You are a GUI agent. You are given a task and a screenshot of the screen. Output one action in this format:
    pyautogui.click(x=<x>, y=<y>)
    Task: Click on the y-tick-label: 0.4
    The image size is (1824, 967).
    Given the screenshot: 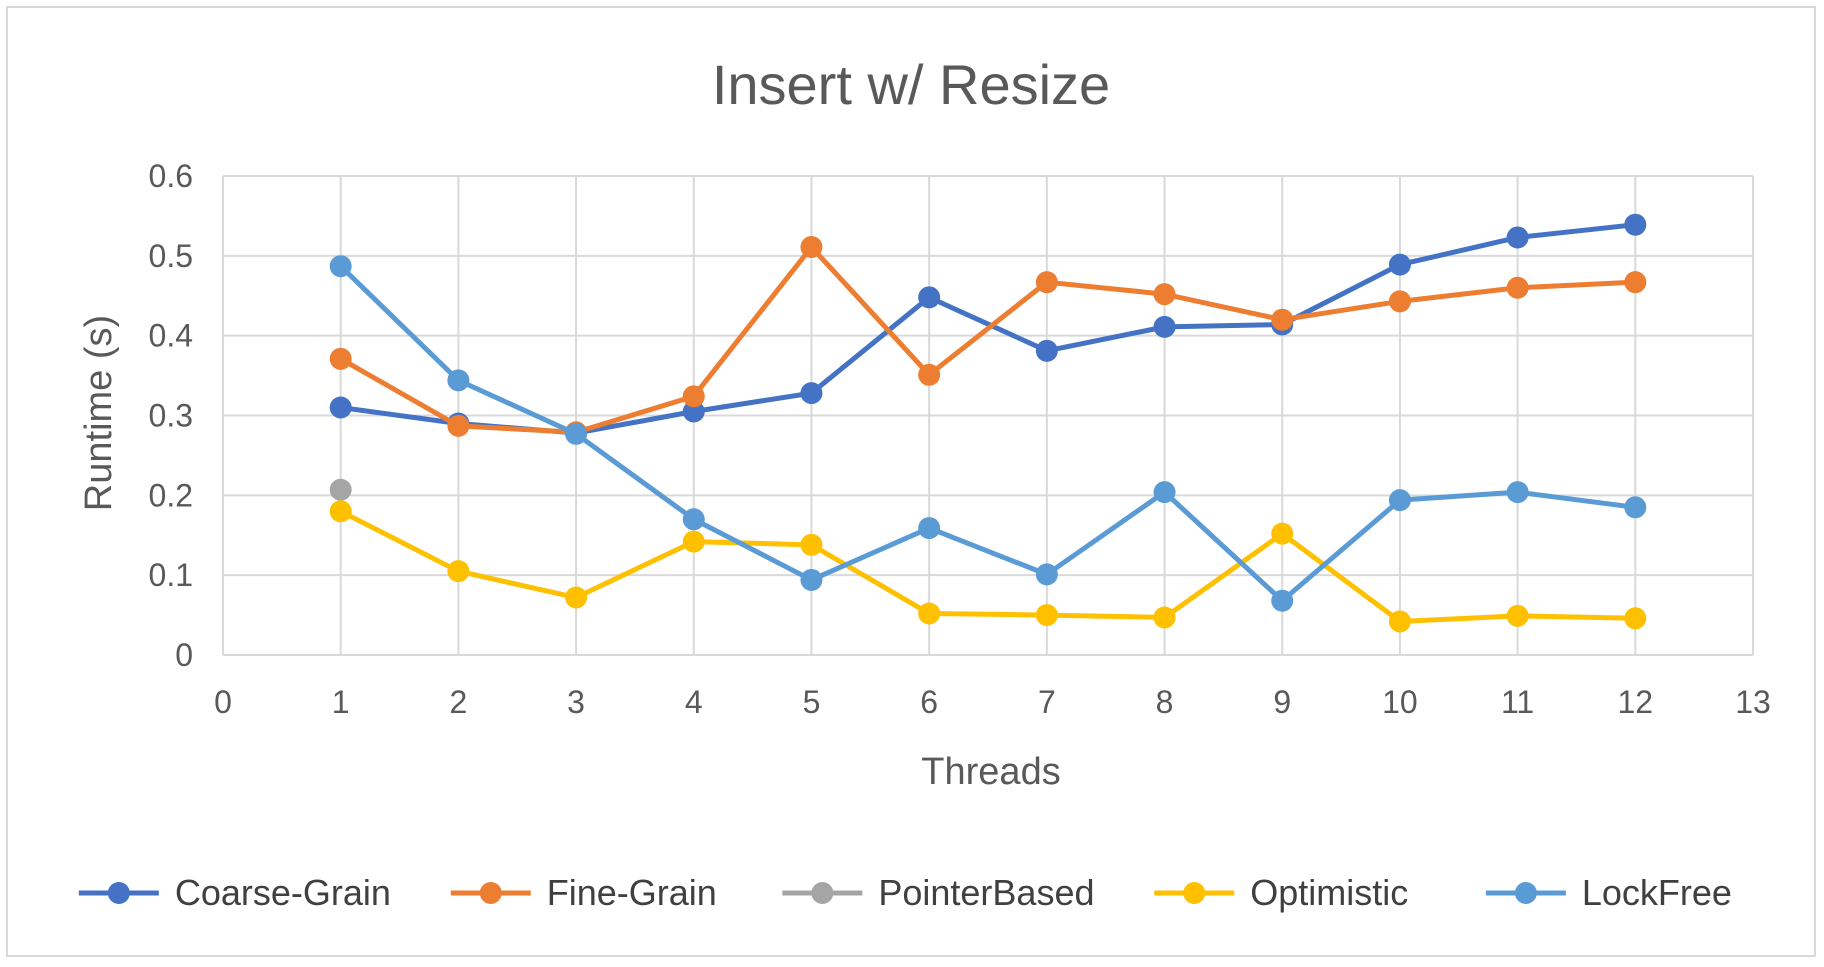 What is the action you would take?
    pyautogui.click(x=171, y=336)
    